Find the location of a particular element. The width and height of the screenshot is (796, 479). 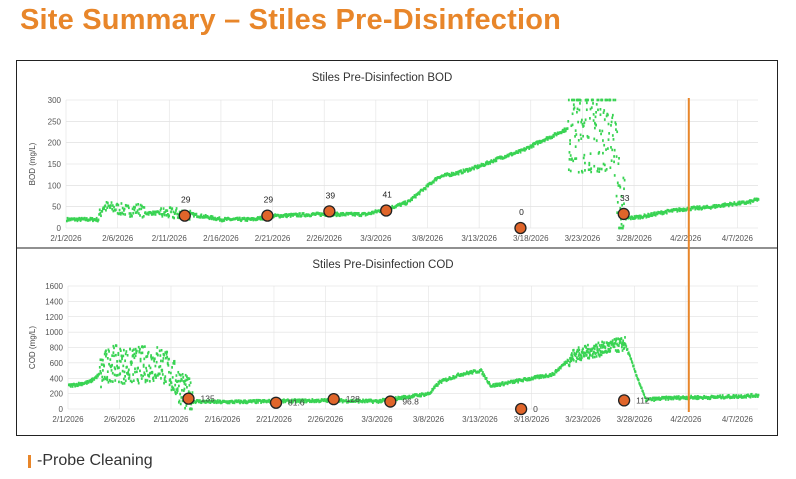

y-tick-label: 600 is located at coordinates (57, 363).